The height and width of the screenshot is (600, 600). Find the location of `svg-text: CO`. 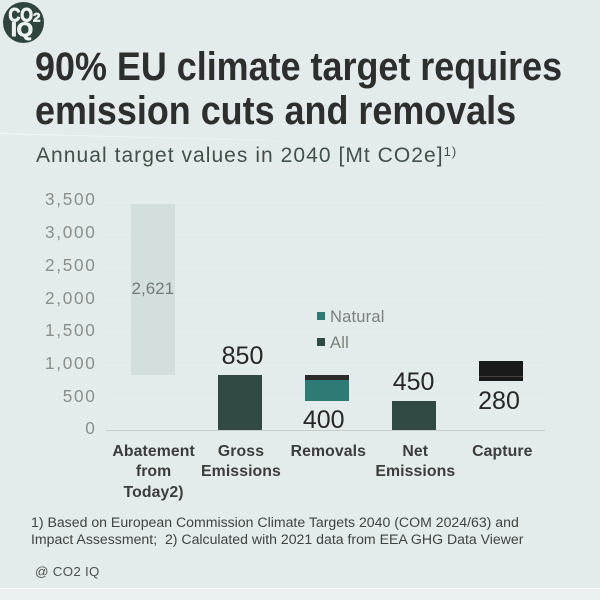

svg-text: CO is located at coordinates (21, 16).